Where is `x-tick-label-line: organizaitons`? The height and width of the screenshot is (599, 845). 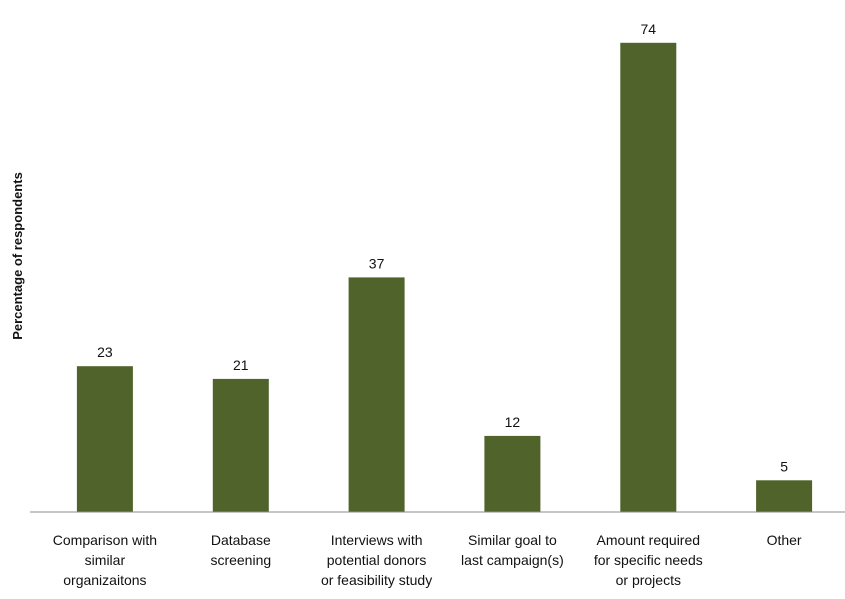
x-tick-label-line: organizaitons is located at coordinates (104, 580).